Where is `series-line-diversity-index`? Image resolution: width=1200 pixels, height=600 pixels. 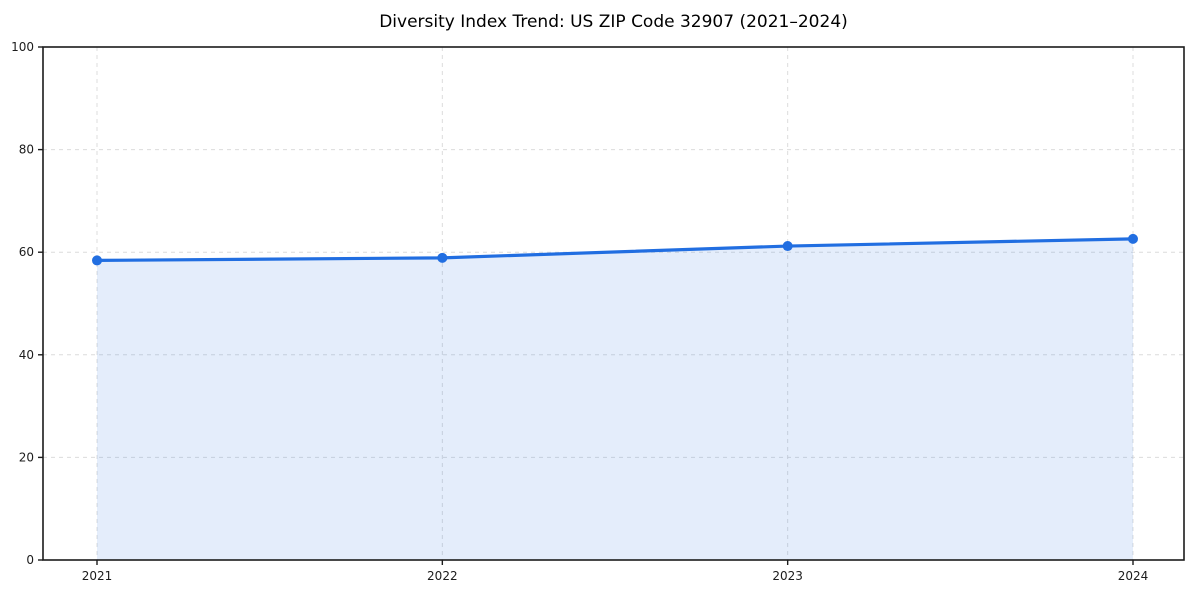 series-line-diversity-index is located at coordinates (615, 250).